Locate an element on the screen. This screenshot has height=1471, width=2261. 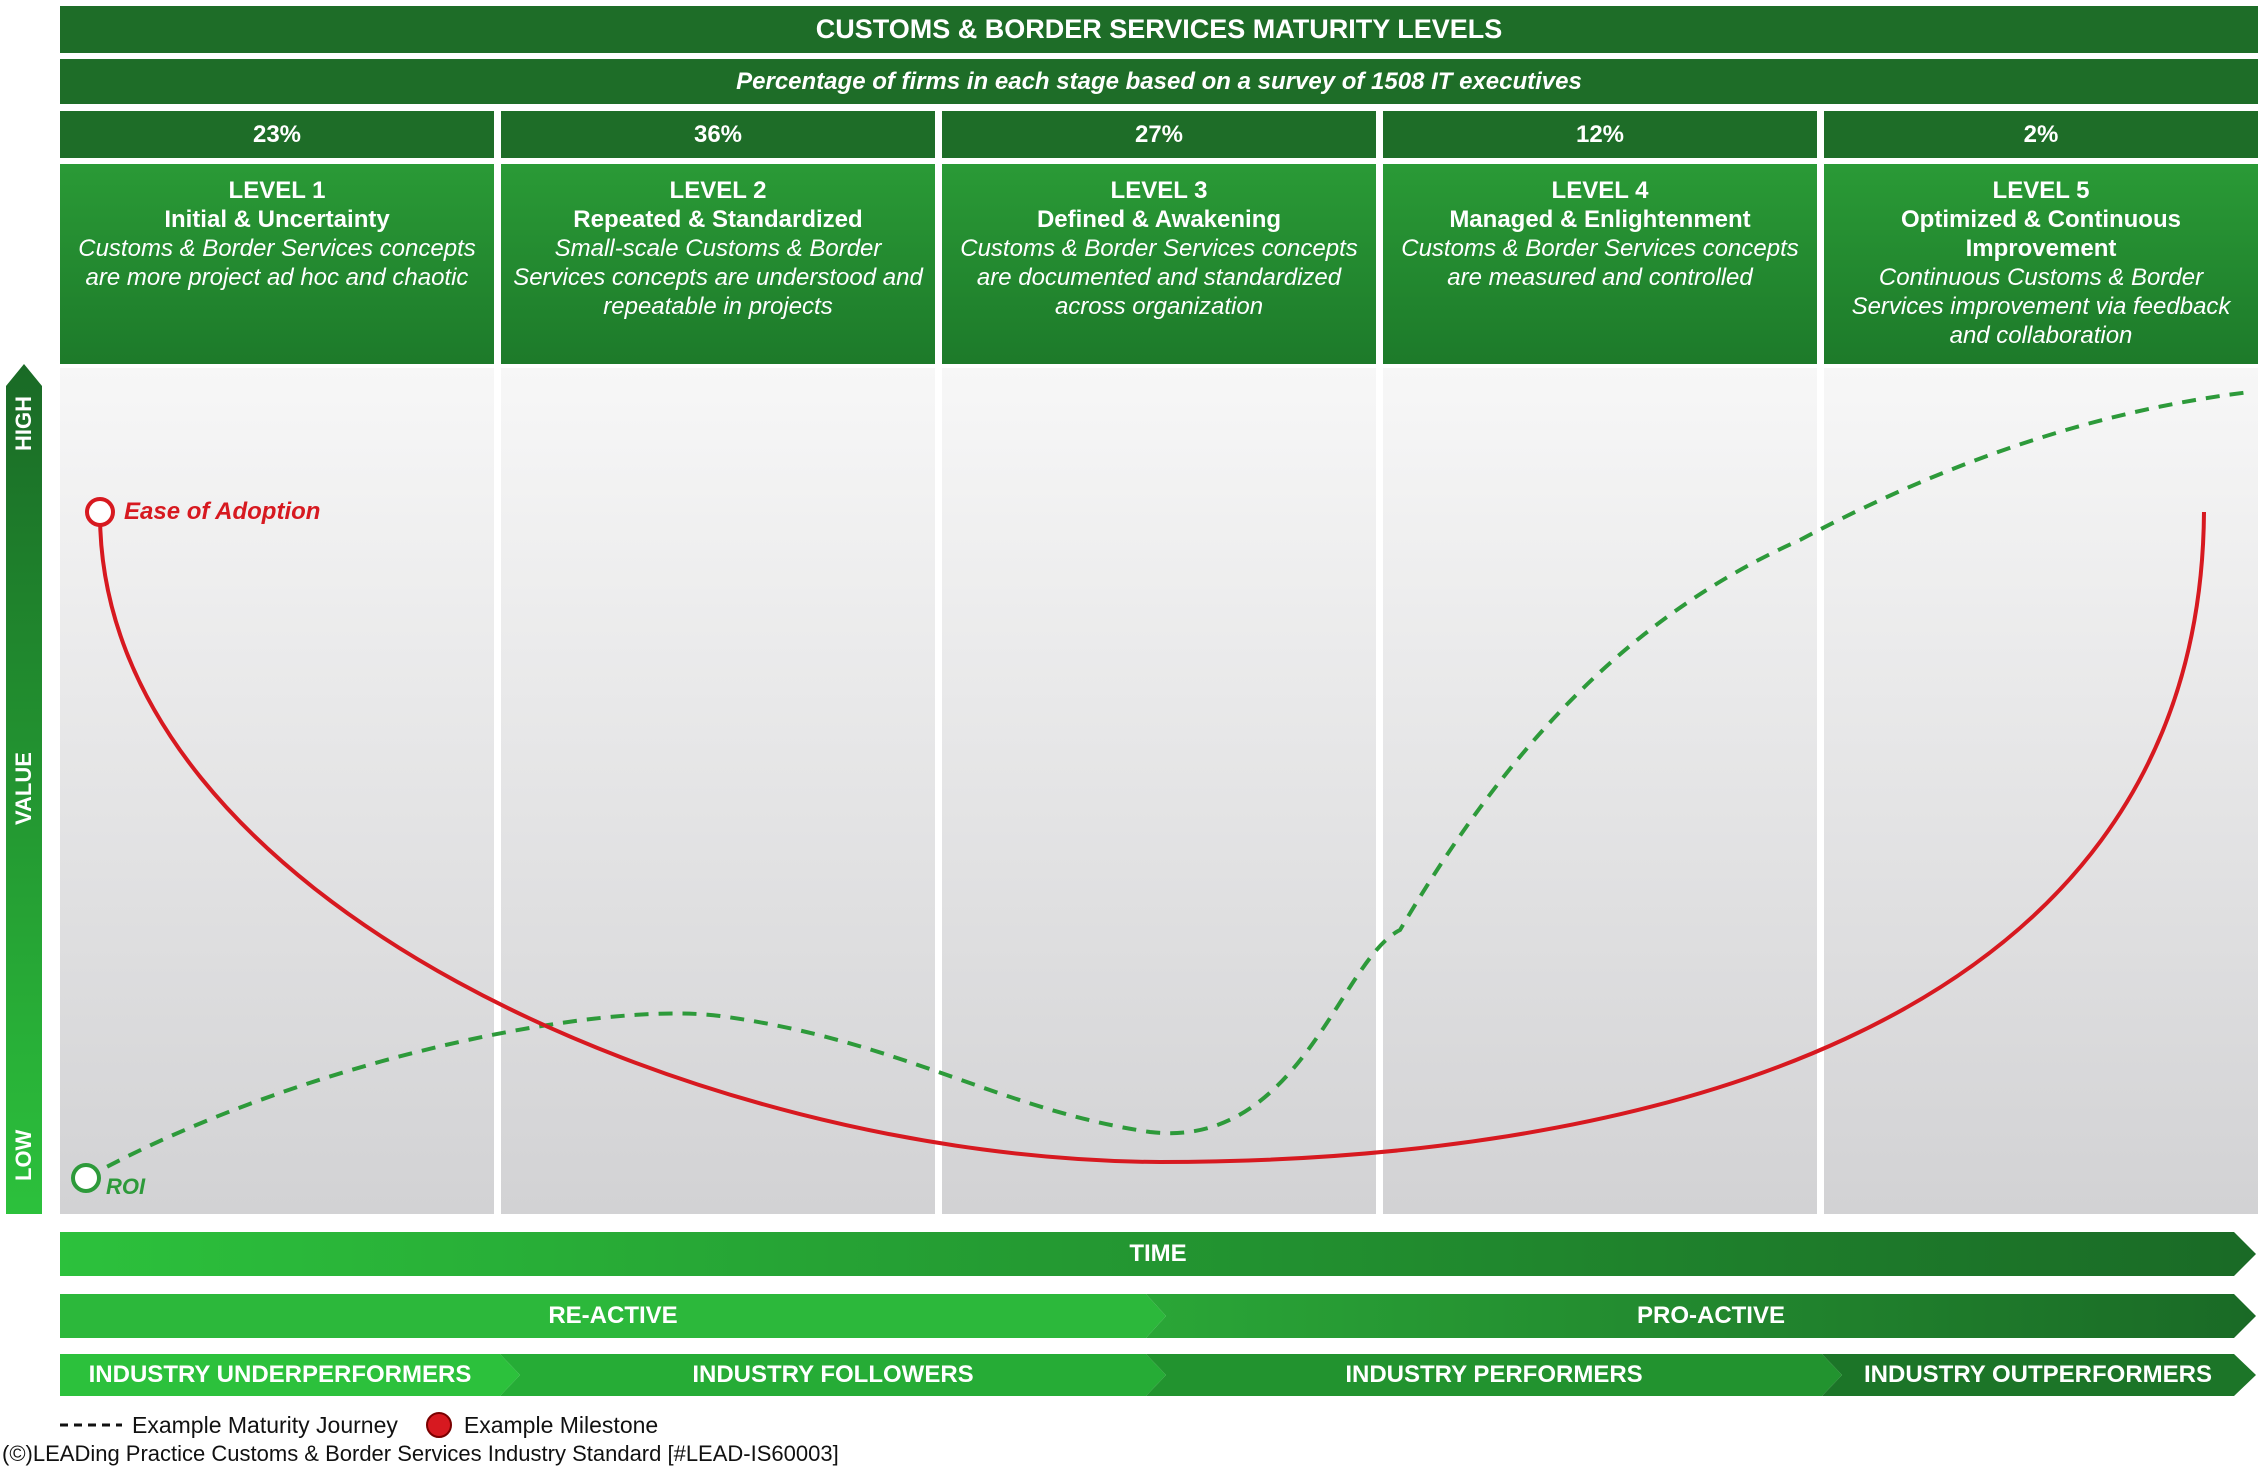
level-4-column is located at coordinates (1600, 791).